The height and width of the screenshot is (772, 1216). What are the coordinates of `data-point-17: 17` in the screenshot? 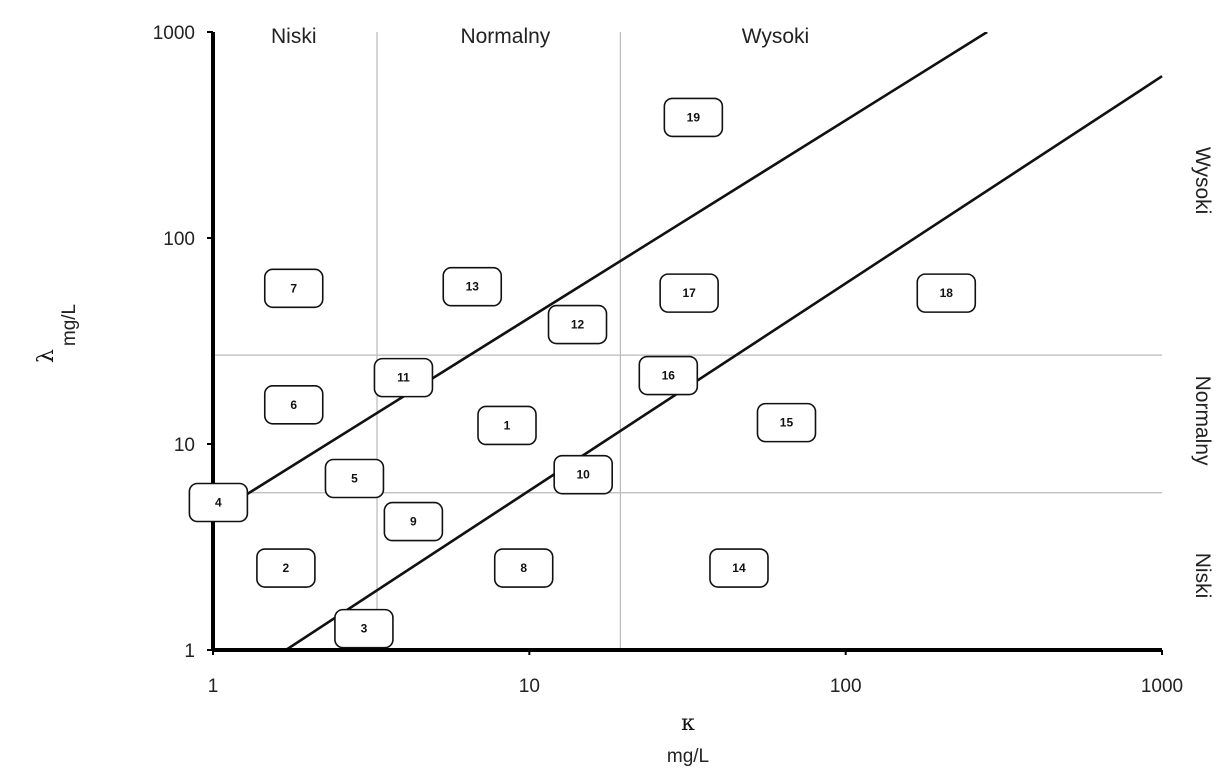 It's located at (689, 293).